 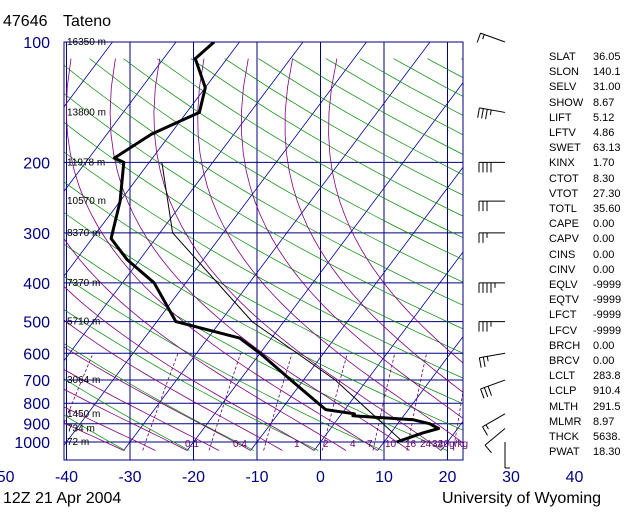 I want to click on index-row: TOTL 35.60, so click(x=590, y=210).